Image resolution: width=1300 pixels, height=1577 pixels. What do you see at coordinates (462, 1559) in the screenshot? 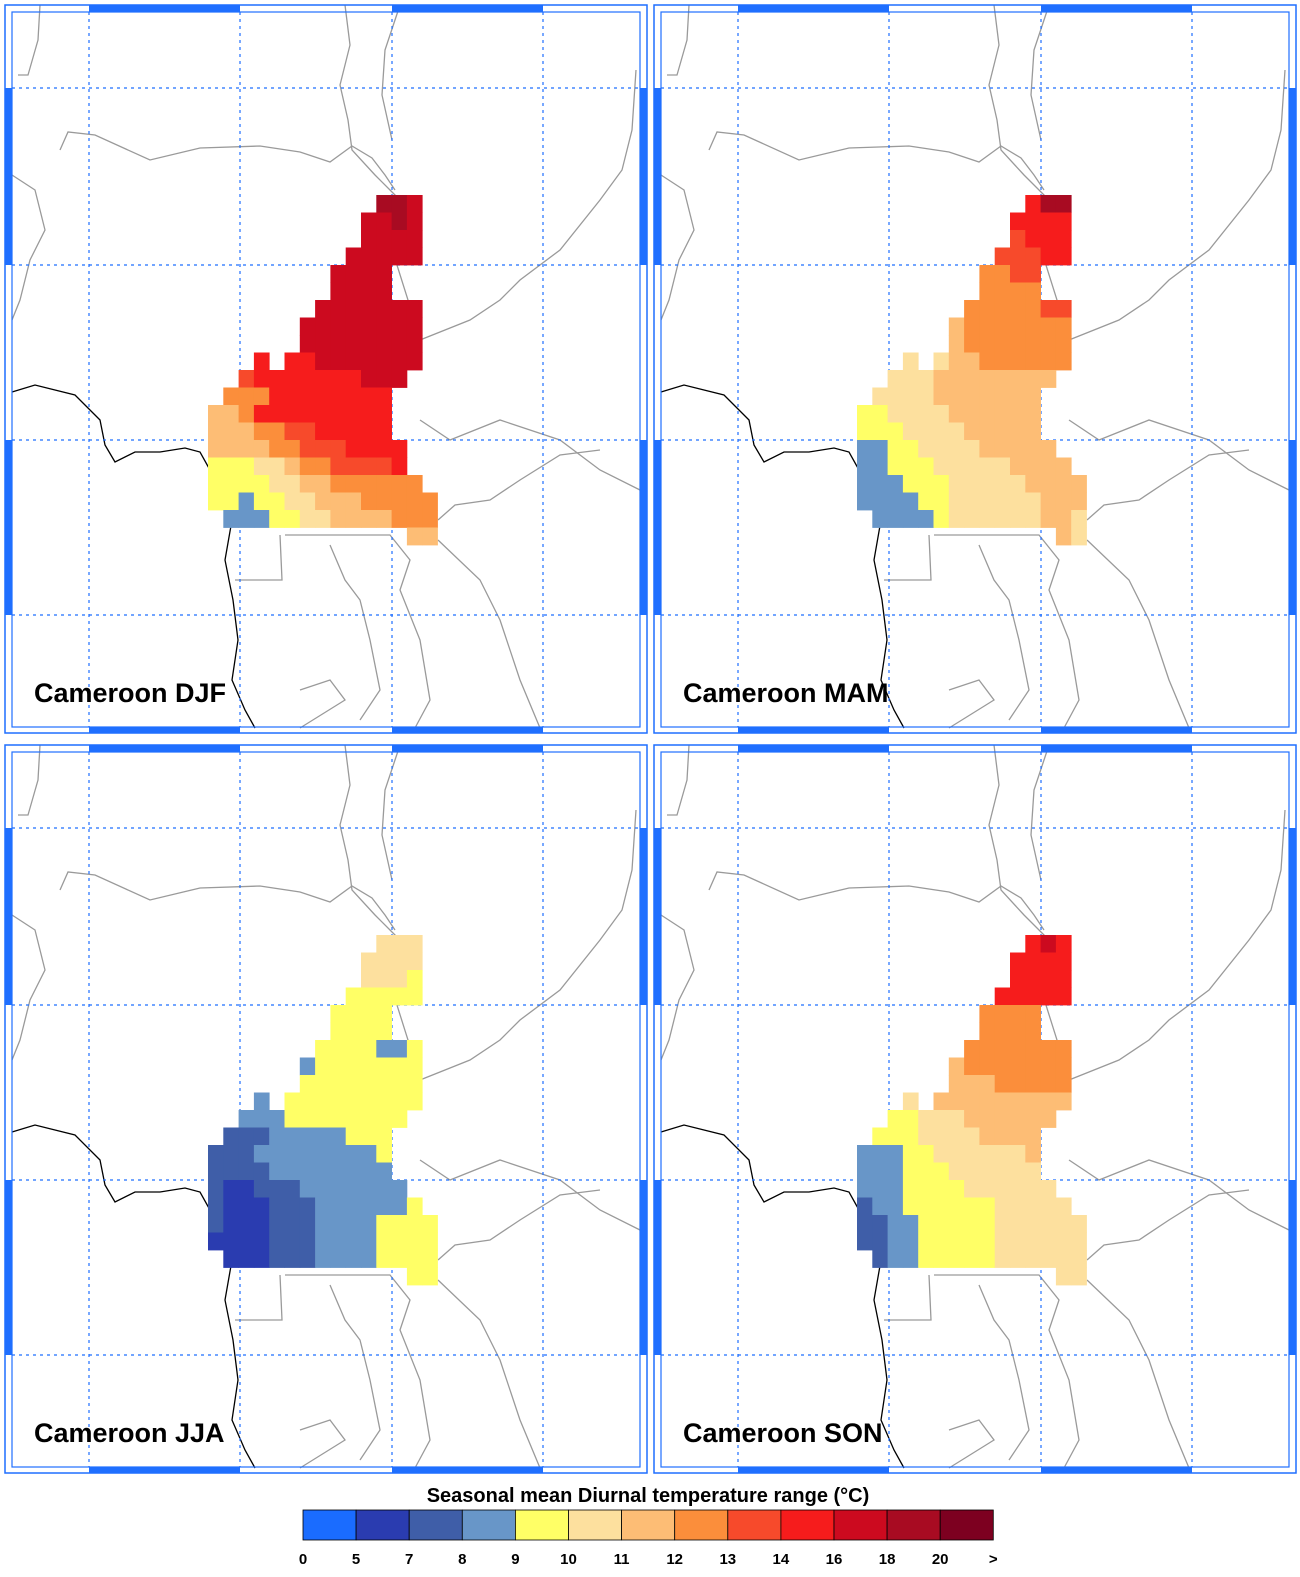
I see `colorbar-label: 8` at bounding box center [462, 1559].